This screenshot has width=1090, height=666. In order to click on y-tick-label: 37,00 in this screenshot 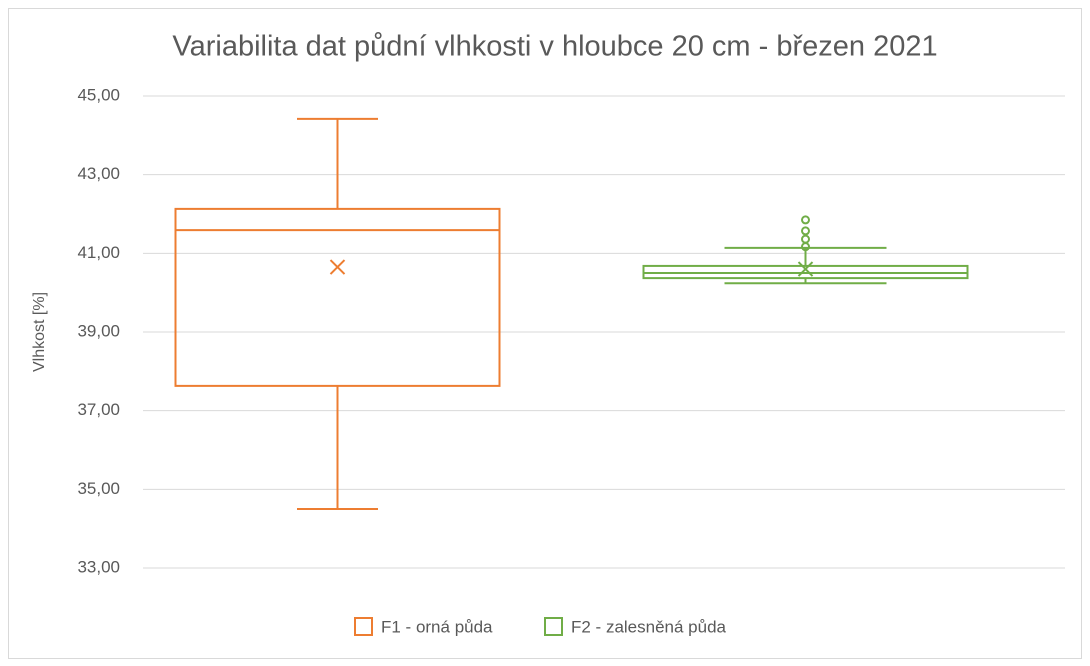, I will do `click(98, 409)`.